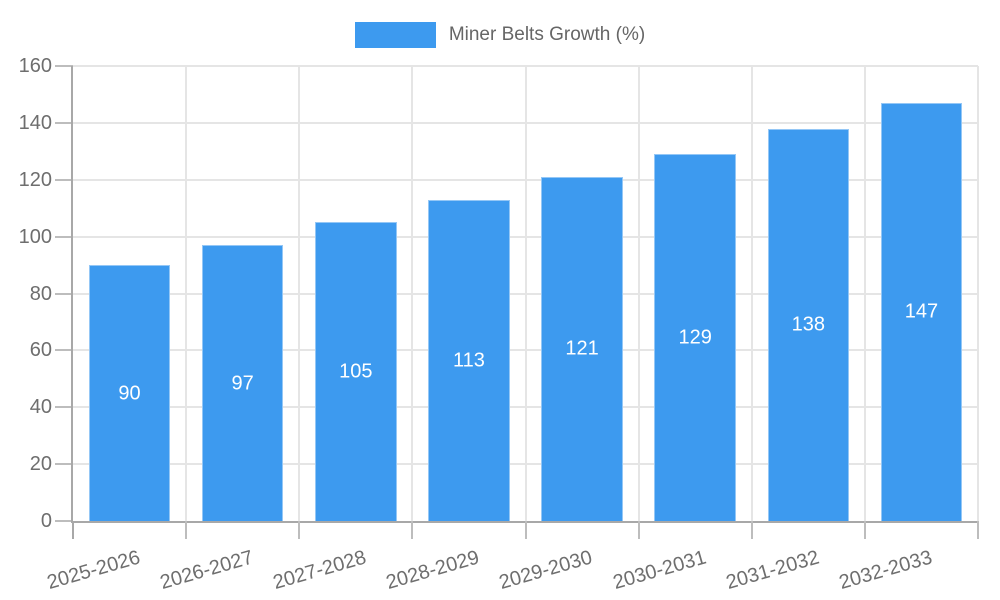 Image resolution: width=1000 pixels, height=600 pixels. I want to click on y-tick-label: 160, so click(35, 66).